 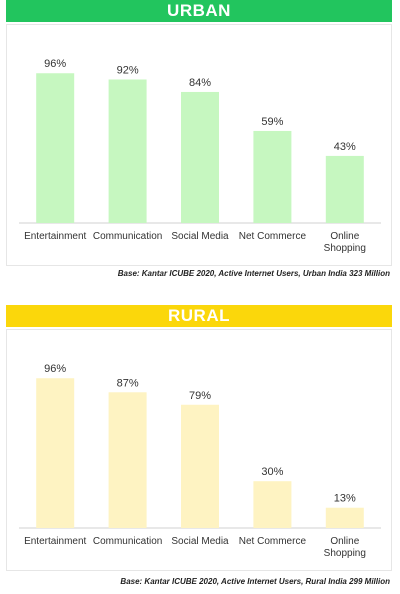 I want to click on rural-value-label: 30%, so click(x=272, y=472).